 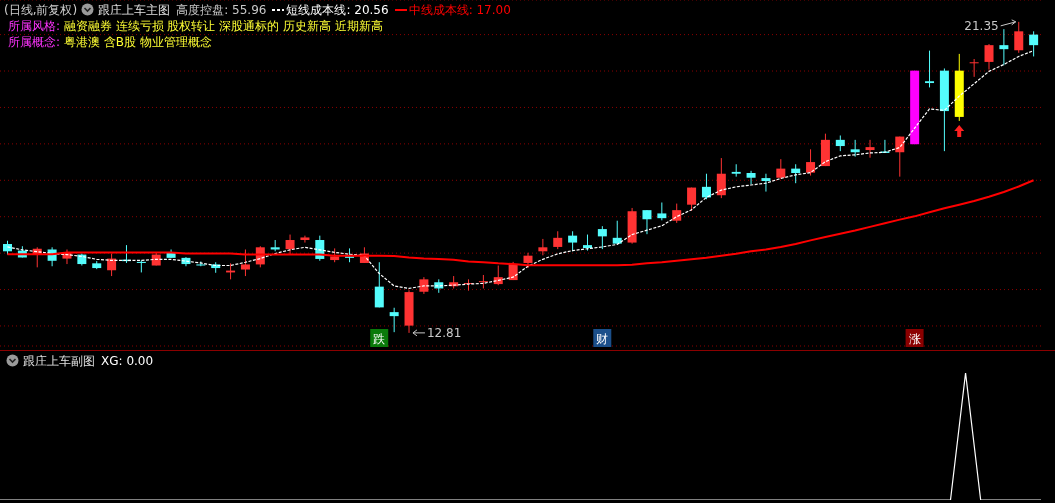 What do you see at coordinates (444, 332) in the screenshot?
I see `annotation: 12.81` at bounding box center [444, 332].